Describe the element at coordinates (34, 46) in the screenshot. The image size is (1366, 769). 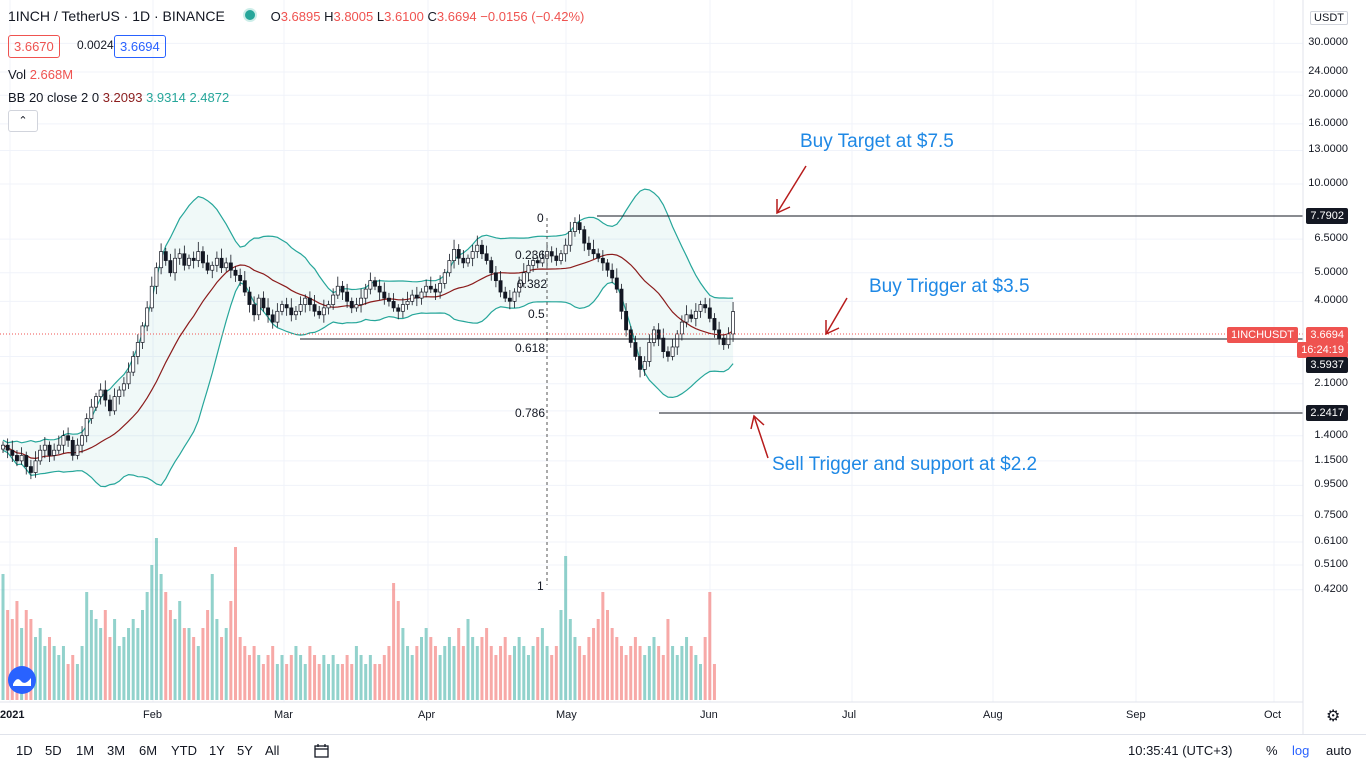
I see `sell-price-button: 3.6670` at that location.